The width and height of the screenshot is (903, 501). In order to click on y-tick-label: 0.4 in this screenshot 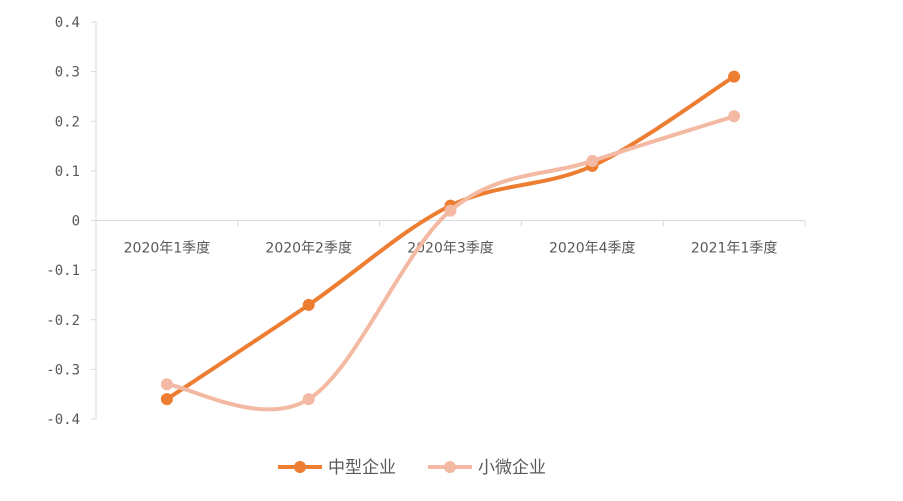, I will do `click(67, 23)`.